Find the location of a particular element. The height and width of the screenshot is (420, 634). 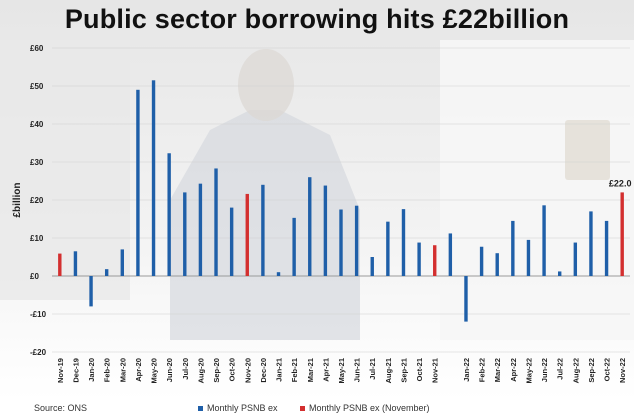

x-tick-label: Aug-20 is located at coordinates (200, 370).